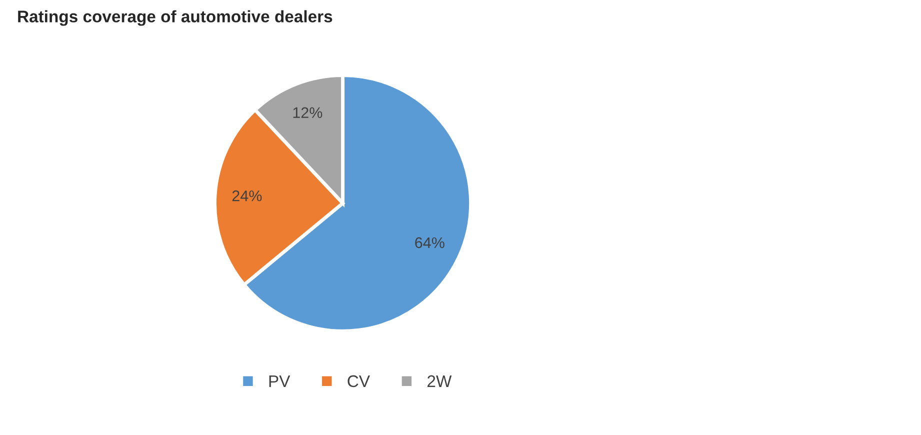 This screenshot has width=921, height=435. I want to click on legend-label: CV, so click(359, 381).